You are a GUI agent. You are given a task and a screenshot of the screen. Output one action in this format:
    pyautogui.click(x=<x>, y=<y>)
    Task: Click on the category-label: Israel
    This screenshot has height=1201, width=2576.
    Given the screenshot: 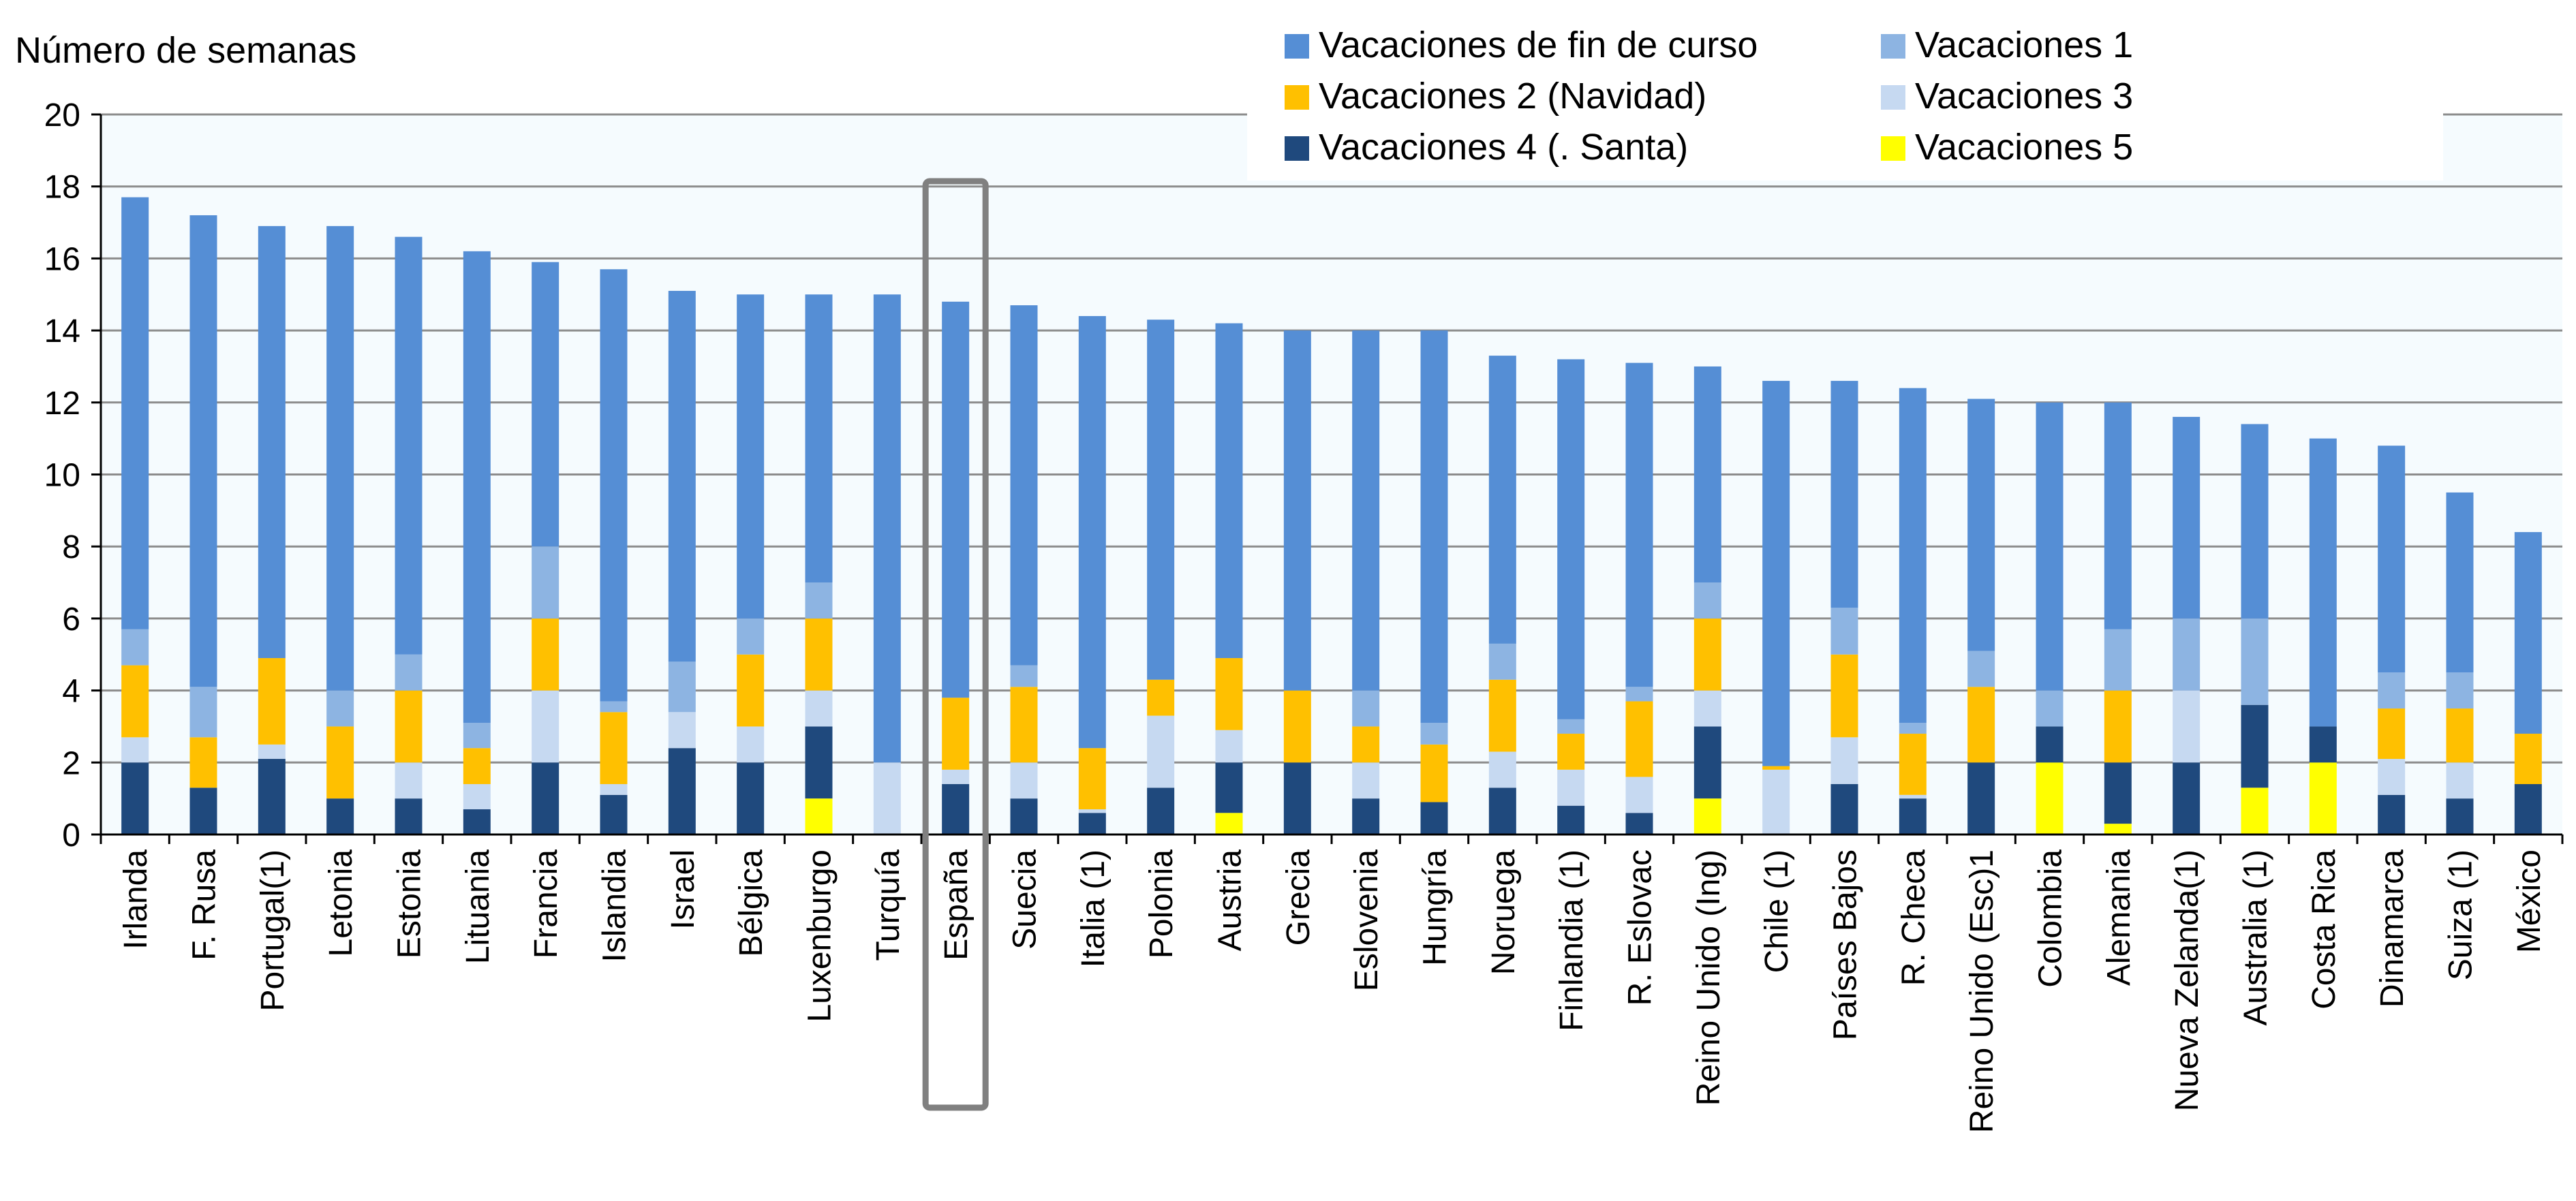 What is the action you would take?
    pyautogui.click(x=683, y=889)
    